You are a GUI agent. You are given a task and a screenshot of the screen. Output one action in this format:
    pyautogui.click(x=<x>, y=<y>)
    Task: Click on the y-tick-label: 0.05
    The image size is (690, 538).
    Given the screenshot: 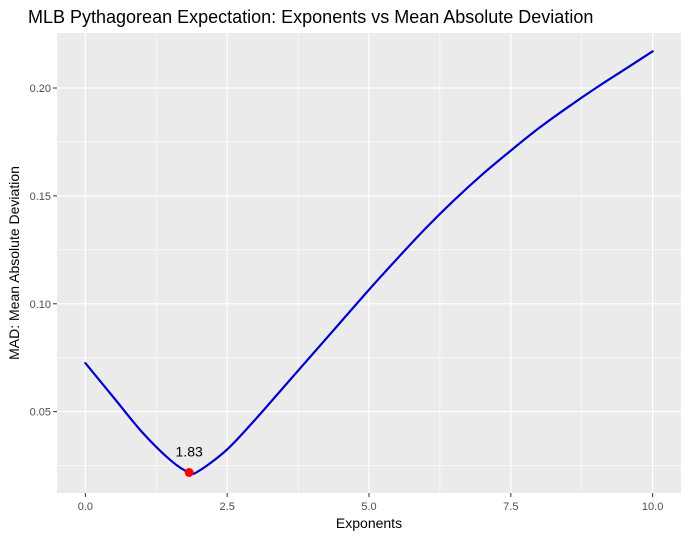 What is the action you would take?
    pyautogui.click(x=40, y=413)
    